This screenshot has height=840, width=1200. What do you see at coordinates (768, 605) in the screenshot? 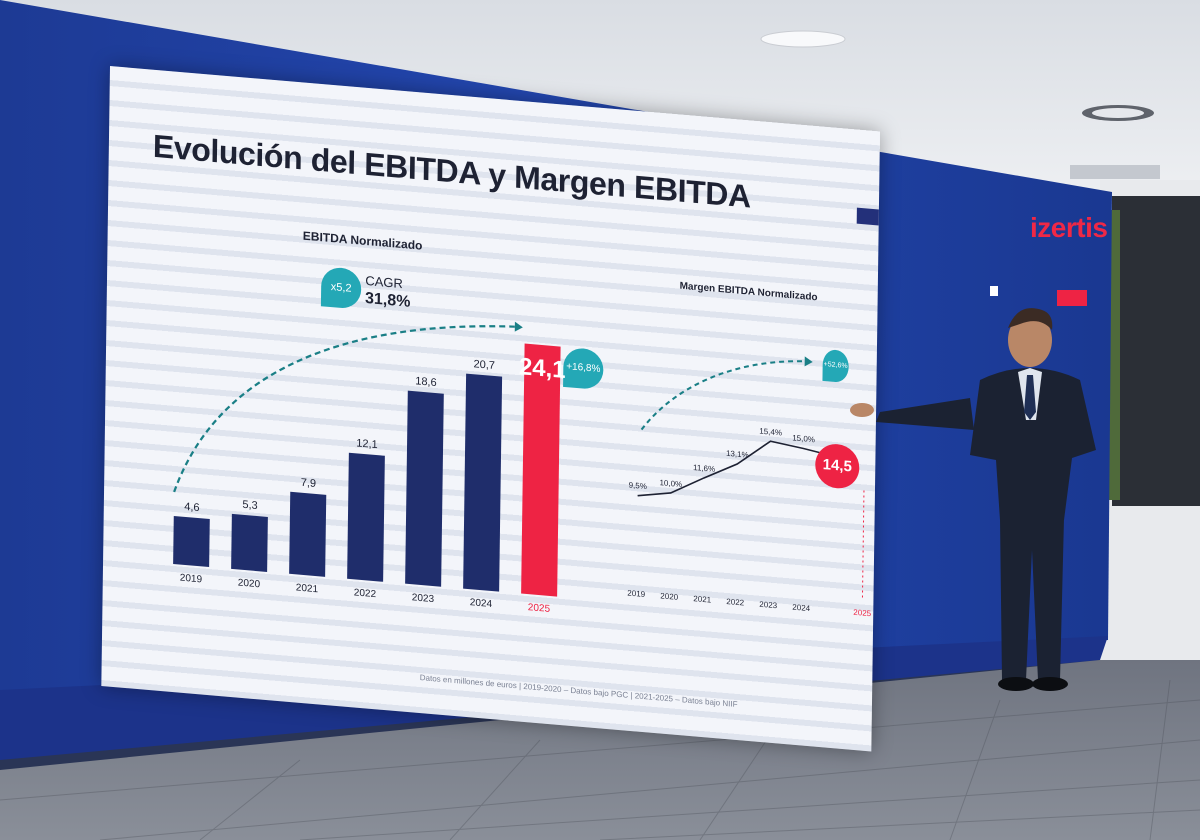
I see `margin-year-label: 2023` at bounding box center [768, 605].